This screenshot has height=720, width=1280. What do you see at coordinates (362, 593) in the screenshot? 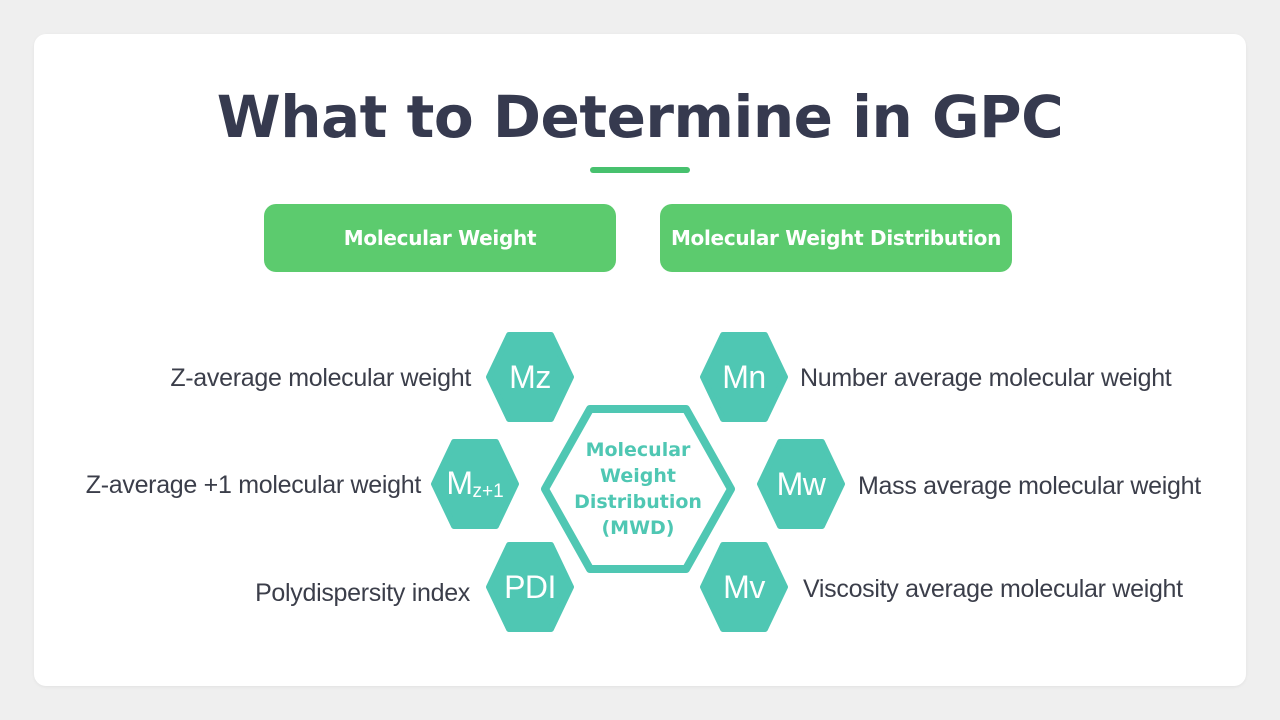
I see `description-pdi: Polydispersity index` at bounding box center [362, 593].